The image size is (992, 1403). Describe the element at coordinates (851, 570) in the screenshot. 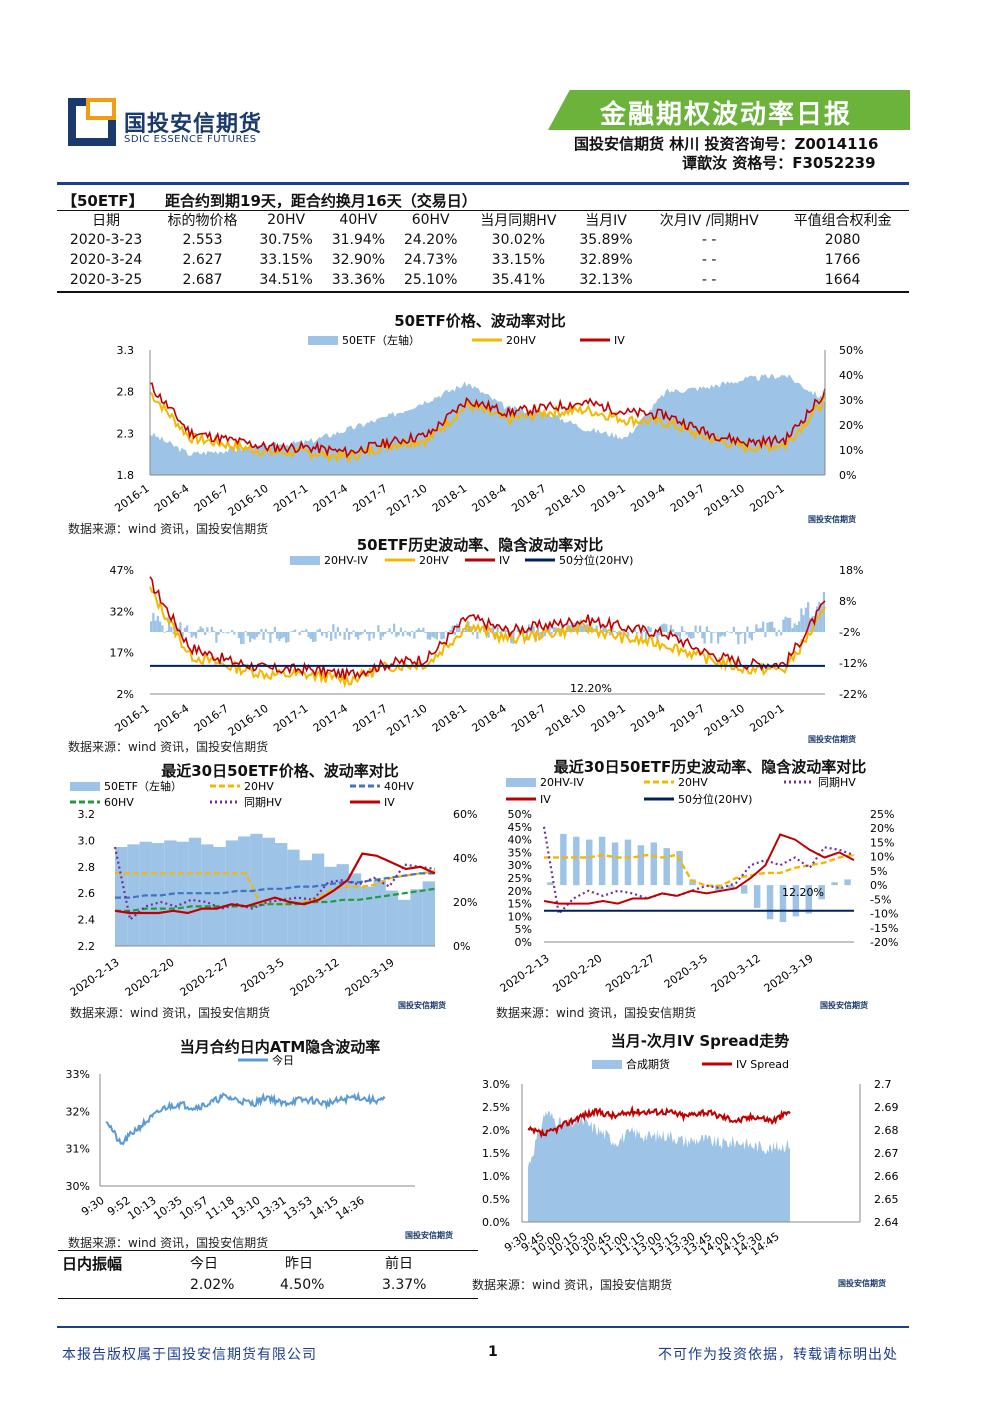

I see `y-tick-right: 18%` at that location.